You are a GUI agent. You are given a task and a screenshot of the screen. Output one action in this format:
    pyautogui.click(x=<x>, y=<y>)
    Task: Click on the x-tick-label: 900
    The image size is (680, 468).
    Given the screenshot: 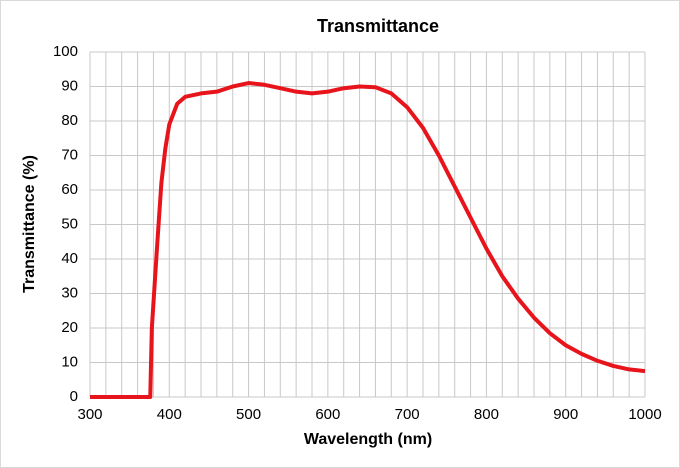 What is the action you would take?
    pyautogui.click(x=565, y=414)
    